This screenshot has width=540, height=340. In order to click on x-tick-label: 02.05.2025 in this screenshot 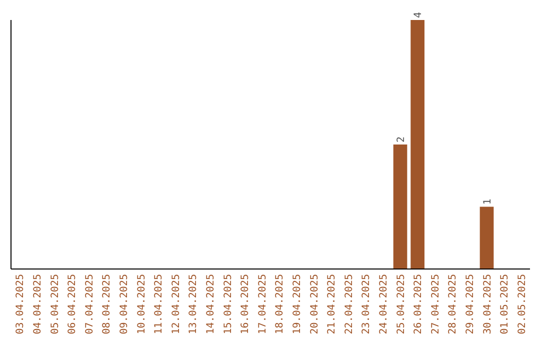, I will do `click(522, 304)`.